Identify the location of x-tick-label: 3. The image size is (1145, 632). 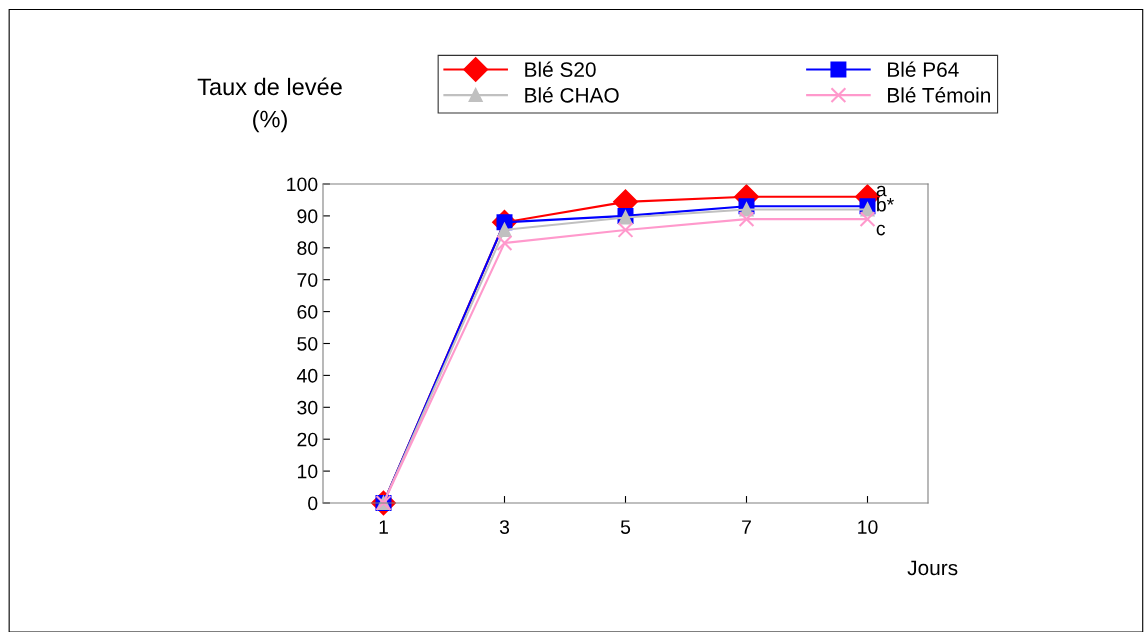
(504, 527).